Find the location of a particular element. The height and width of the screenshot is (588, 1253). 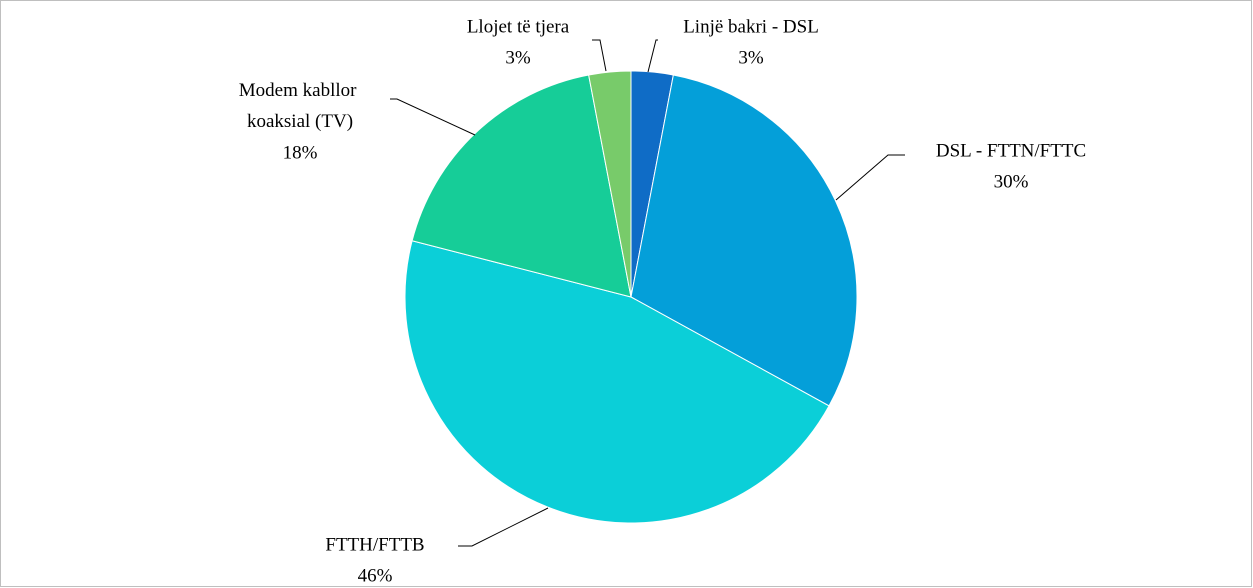

slice-label: Modem kabllor koaksial (TV) is located at coordinates (300, 106).